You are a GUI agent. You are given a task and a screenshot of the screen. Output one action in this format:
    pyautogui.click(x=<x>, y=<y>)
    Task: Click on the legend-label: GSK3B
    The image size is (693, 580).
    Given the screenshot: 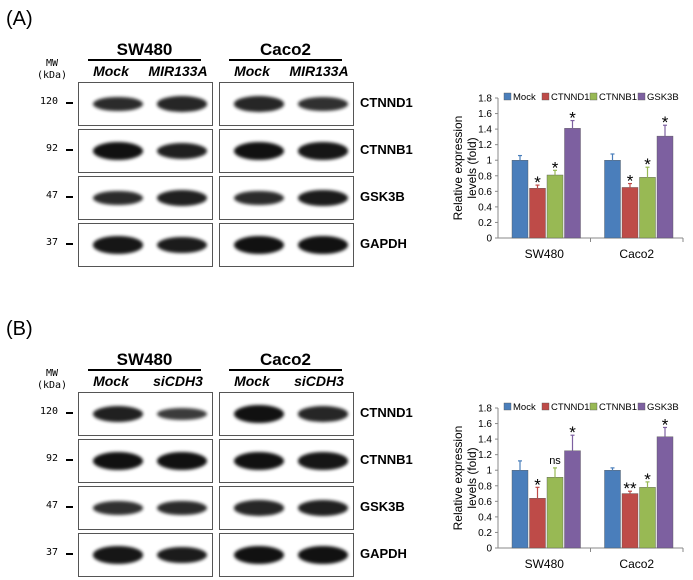 What is the action you would take?
    pyautogui.click(x=663, y=407)
    